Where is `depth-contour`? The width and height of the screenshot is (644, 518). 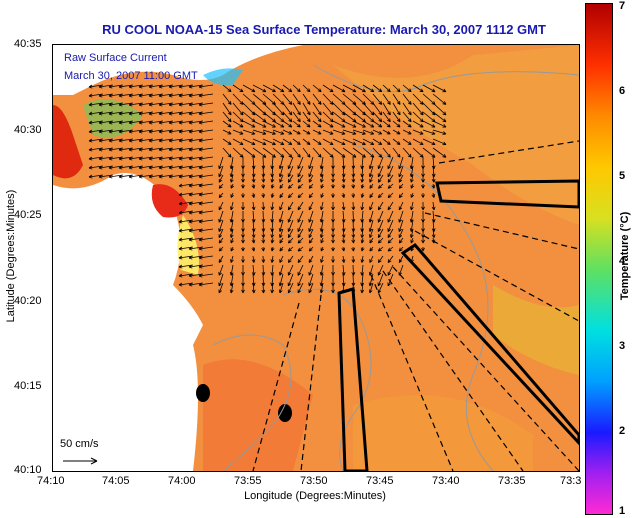 depth-contour is located at coordinates (423, 307).